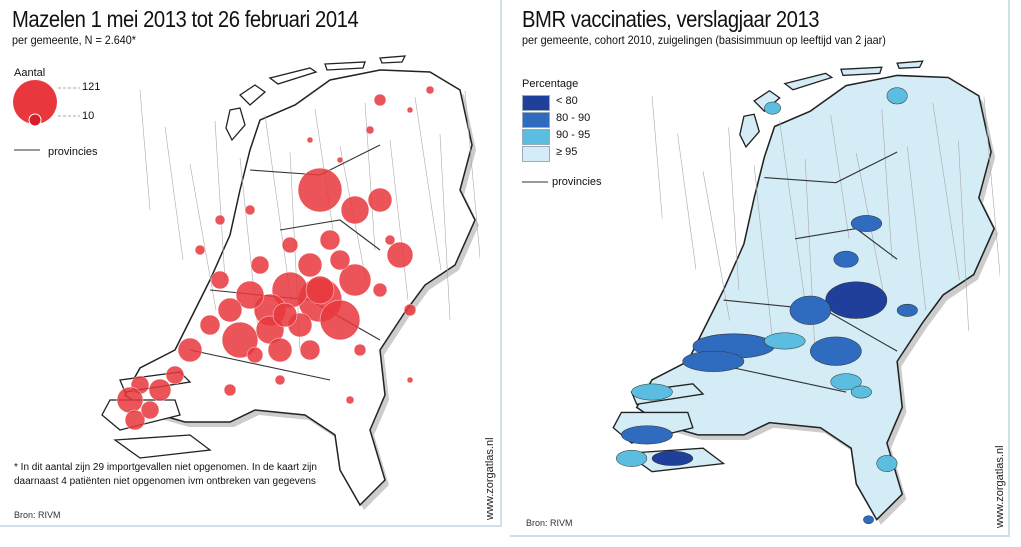 The height and width of the screenshot is (547, 1021). I want to click on legend-label-90-95: 90 - 95, so click(573, 135).